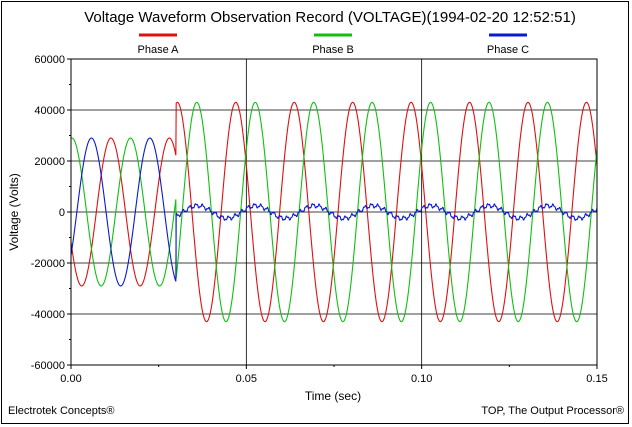 Image resolution: width=632 pixels, height=427 pixels. I want to click on legend: Phase A Phase B Phase C, so click(333, 44).